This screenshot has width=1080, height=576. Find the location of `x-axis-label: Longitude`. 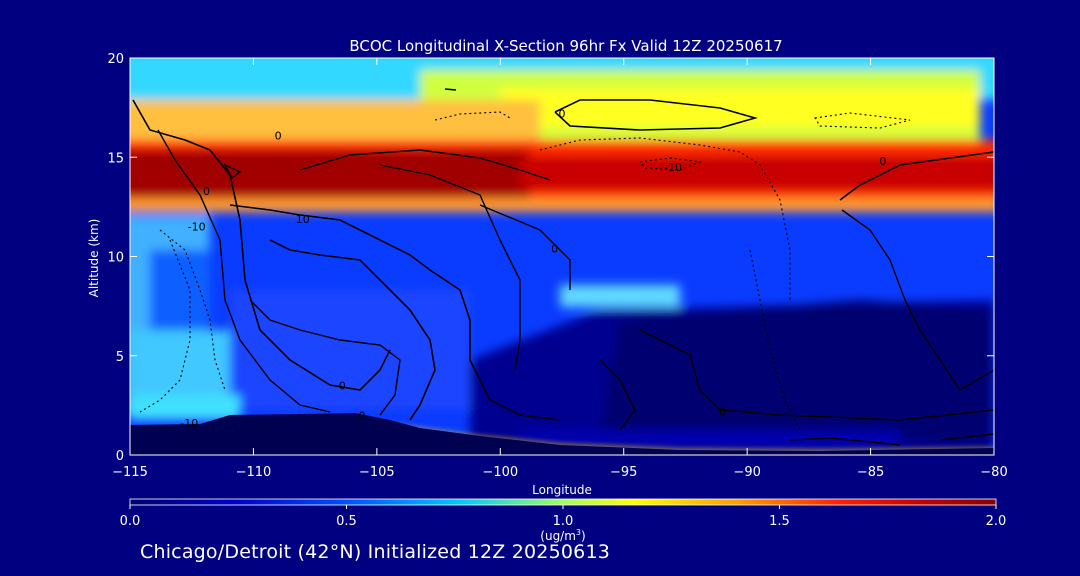

x-axis-label: Longitude is located at coordinates (562, 490).